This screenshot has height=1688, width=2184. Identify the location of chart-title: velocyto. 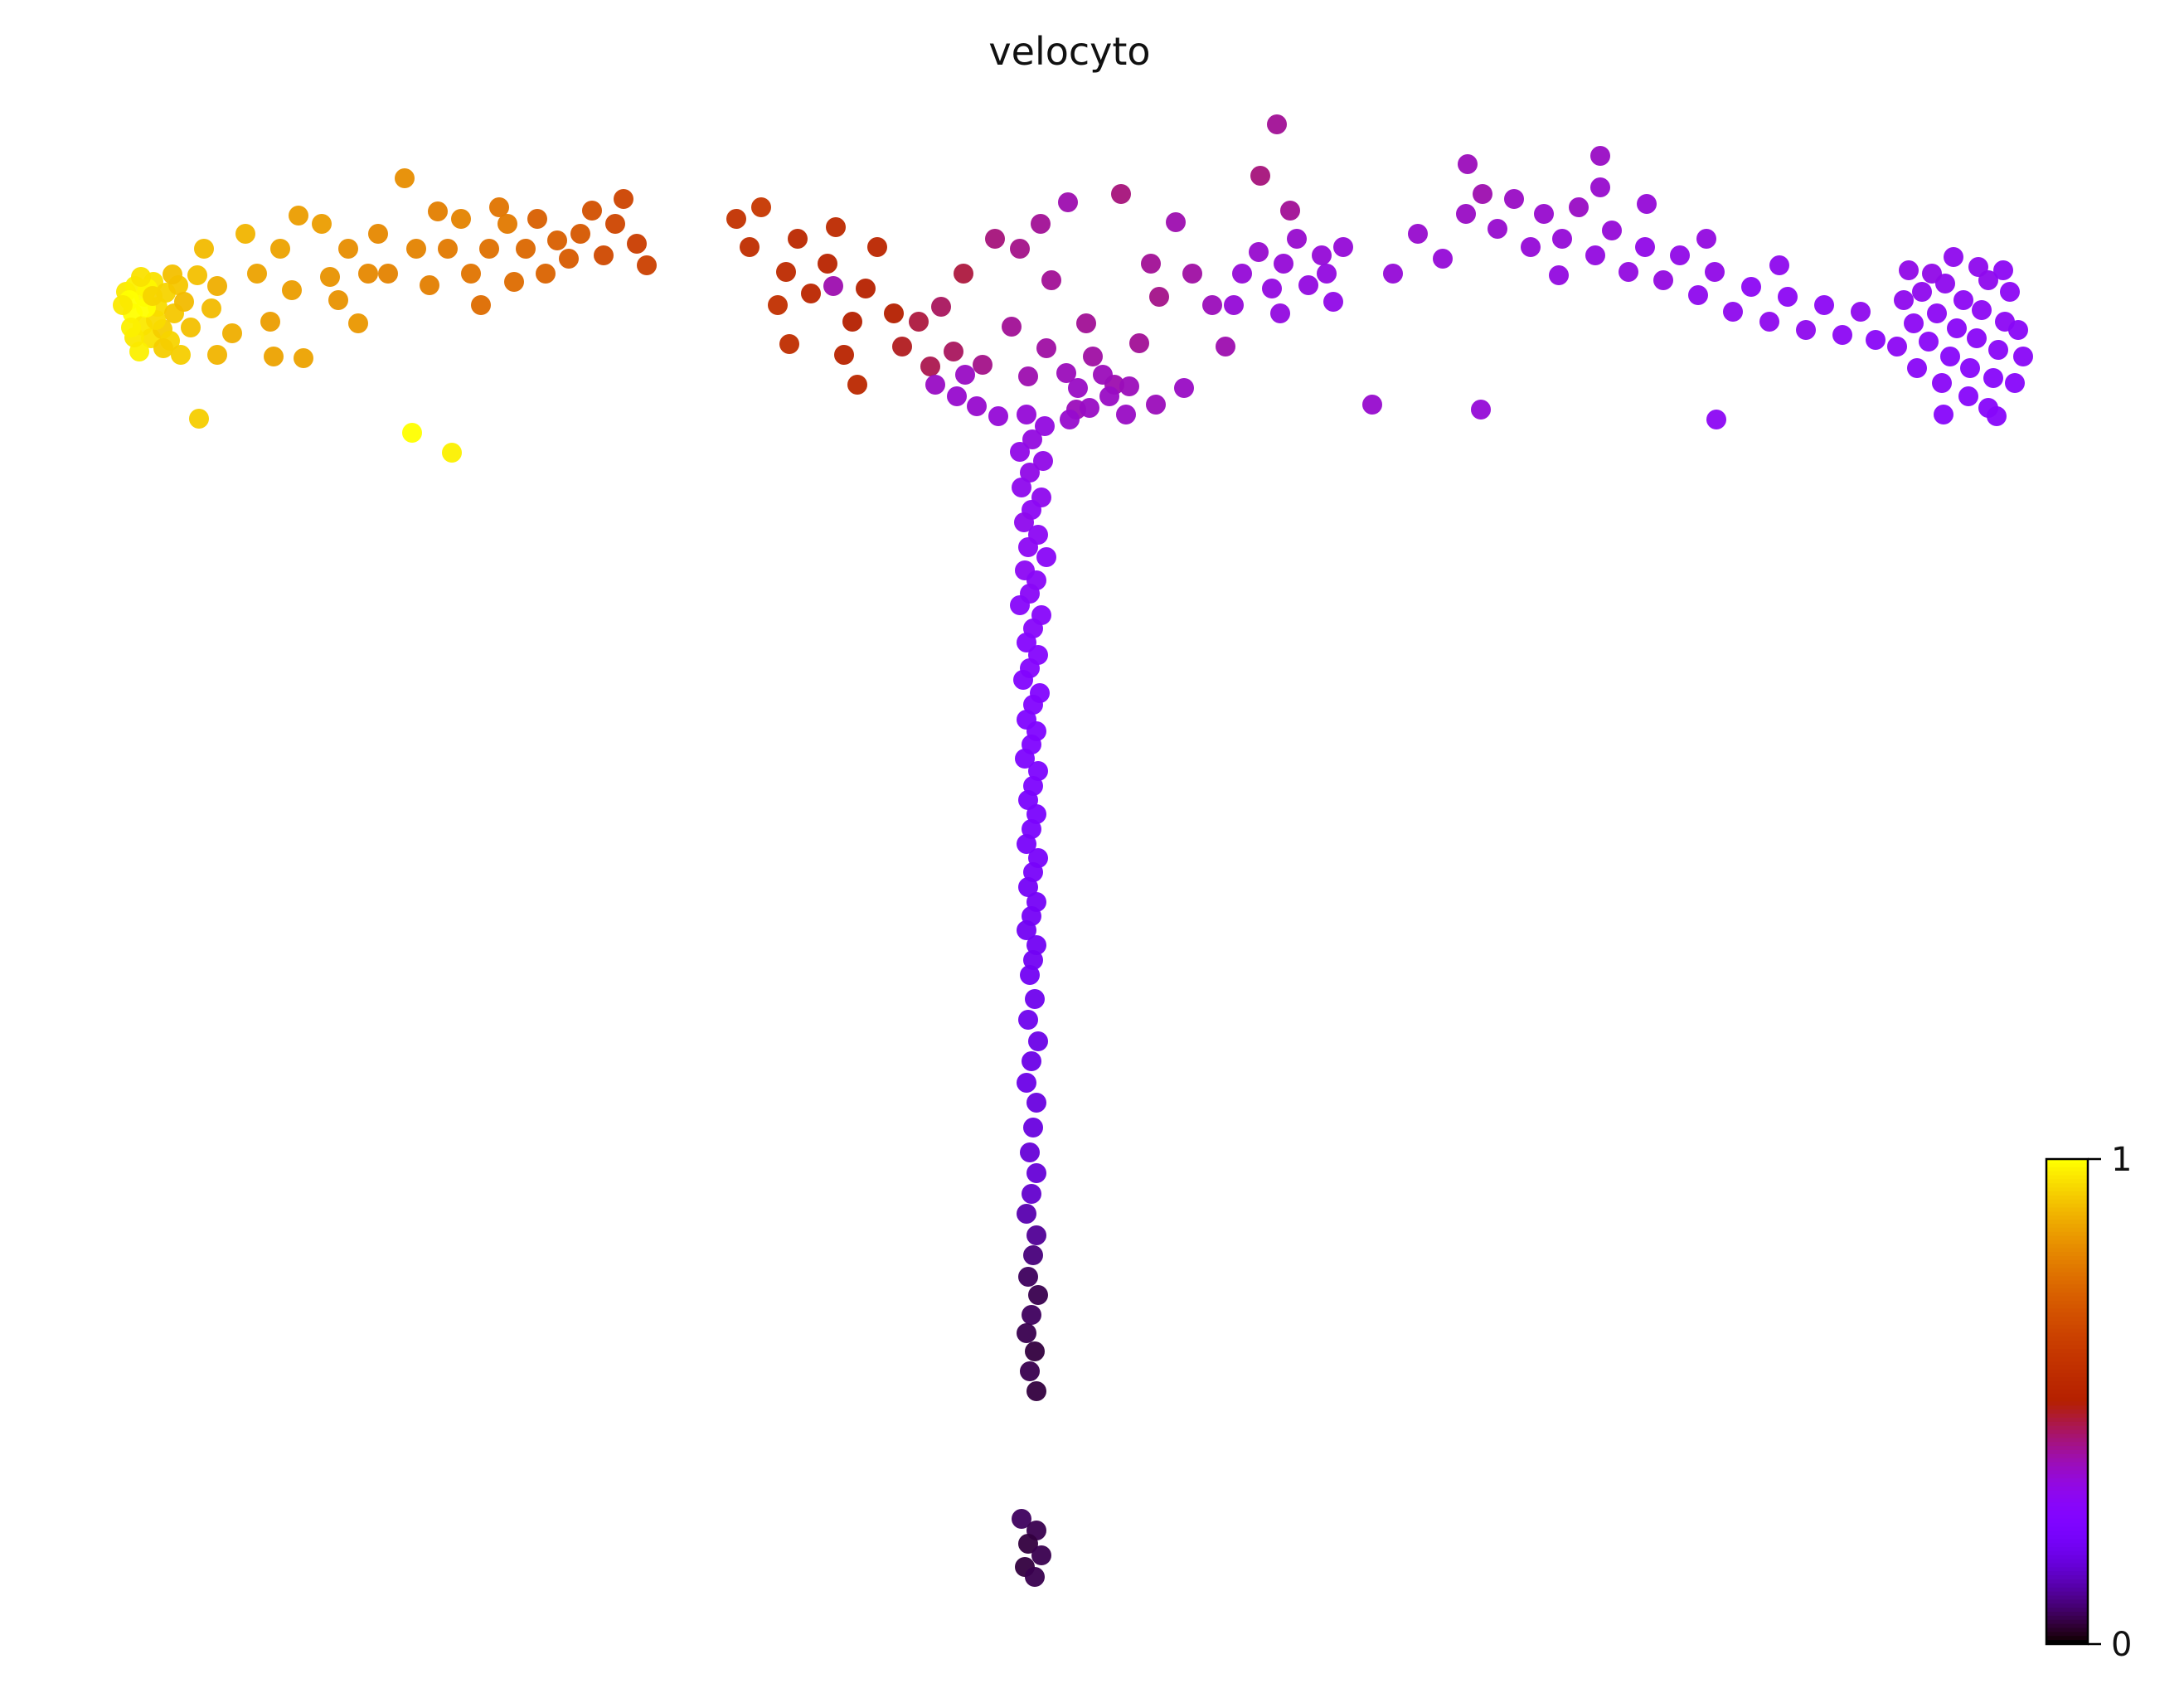
(1069, 51).